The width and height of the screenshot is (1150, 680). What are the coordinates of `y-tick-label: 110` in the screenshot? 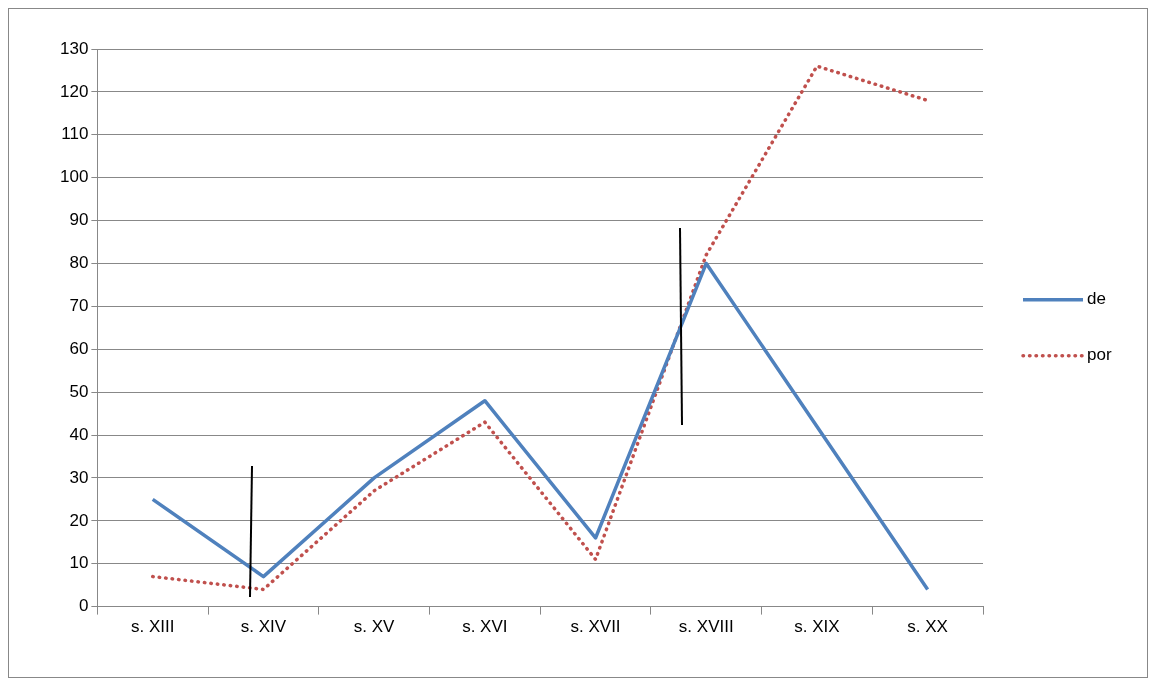 It's located at (75, 134).